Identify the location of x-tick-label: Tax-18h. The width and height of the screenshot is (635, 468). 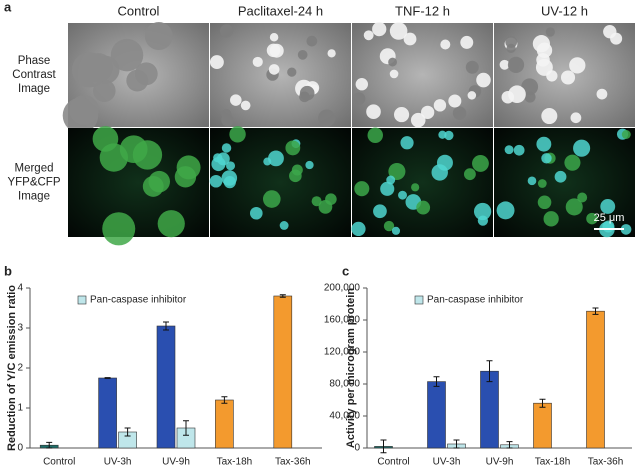
(553, 462).